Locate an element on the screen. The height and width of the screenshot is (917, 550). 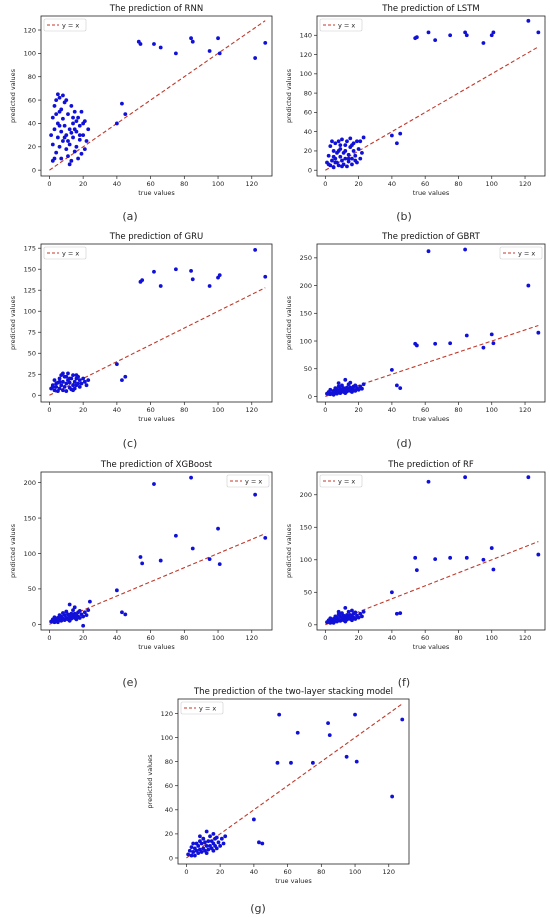
caption-lstm: (b) is located at coordinates (404, 216).